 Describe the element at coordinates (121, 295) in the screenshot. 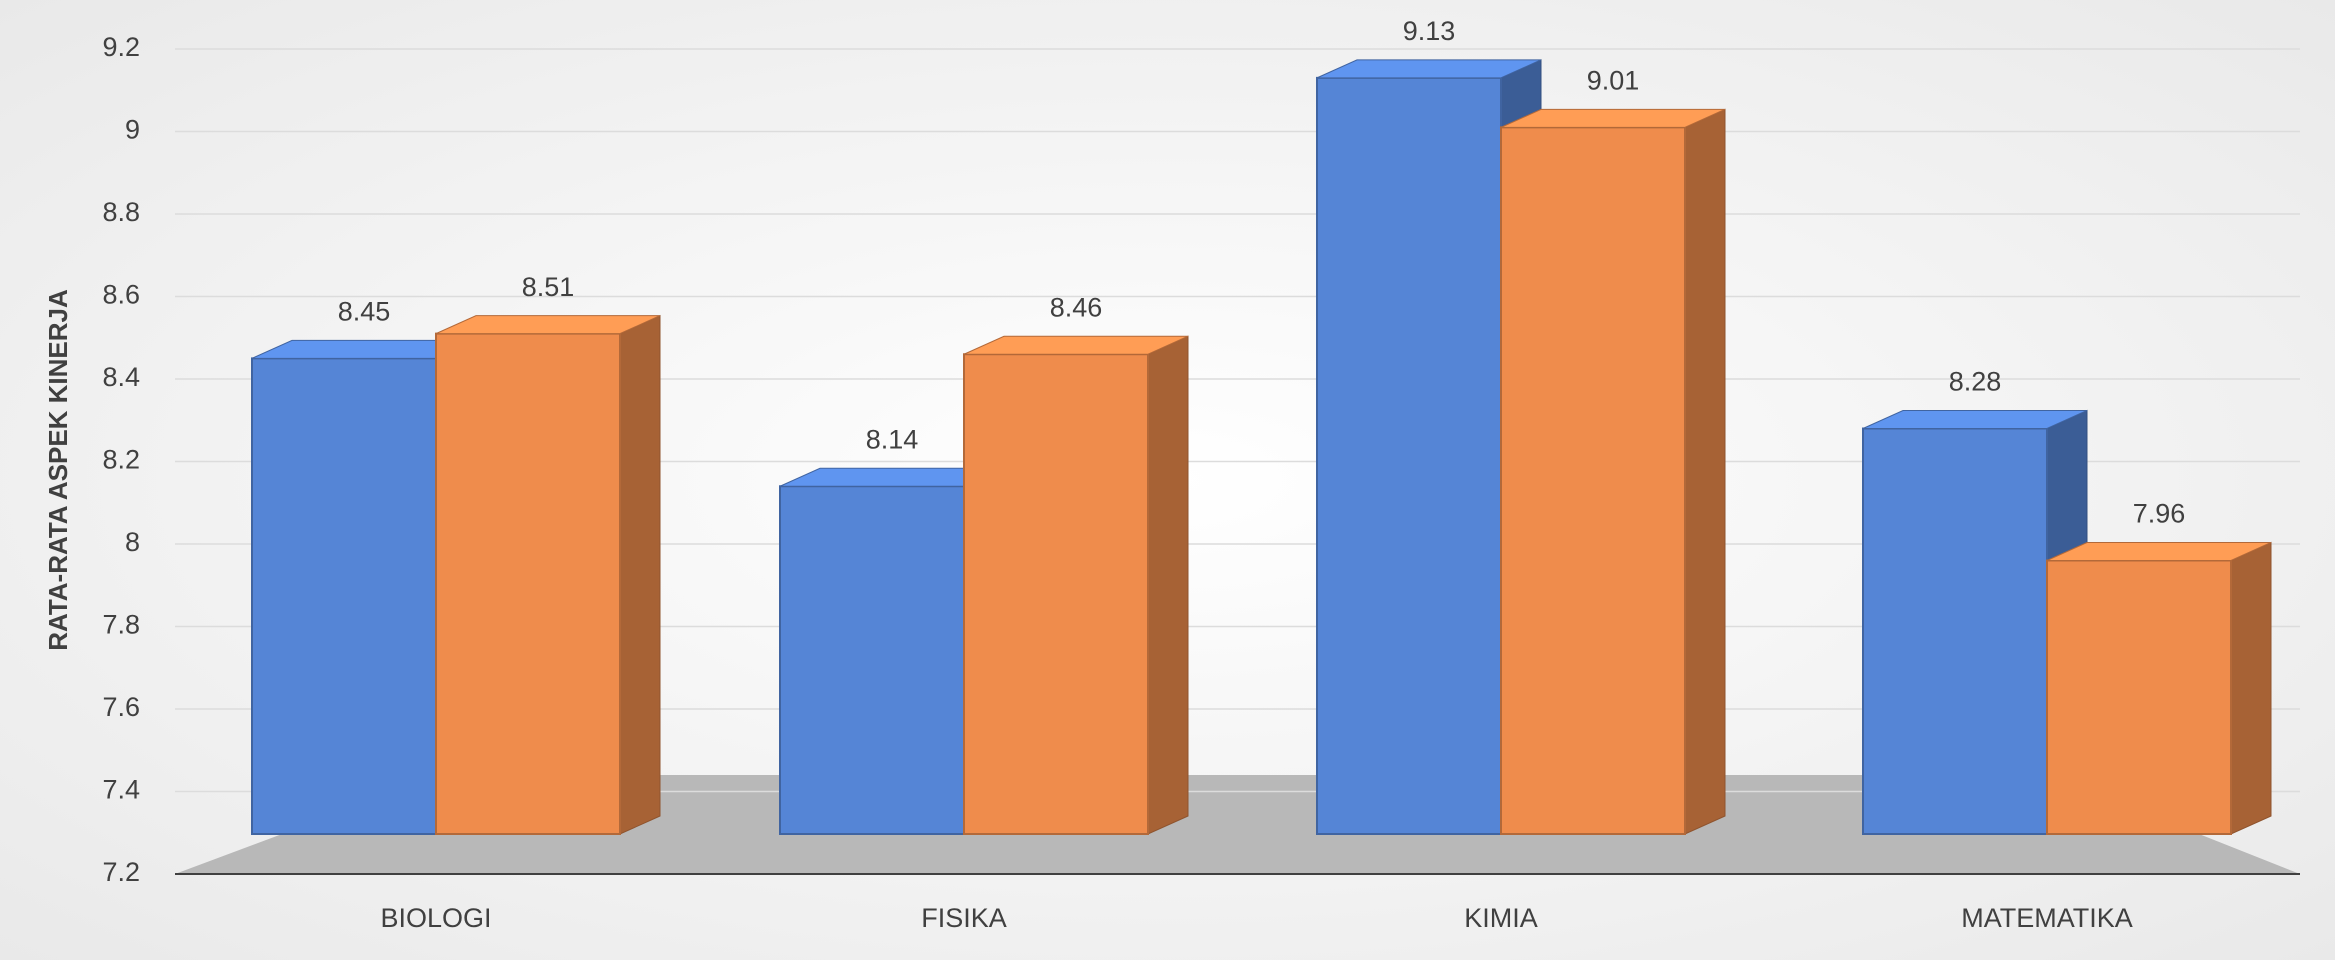

I see `y-tick-label: 8.6` at that location.